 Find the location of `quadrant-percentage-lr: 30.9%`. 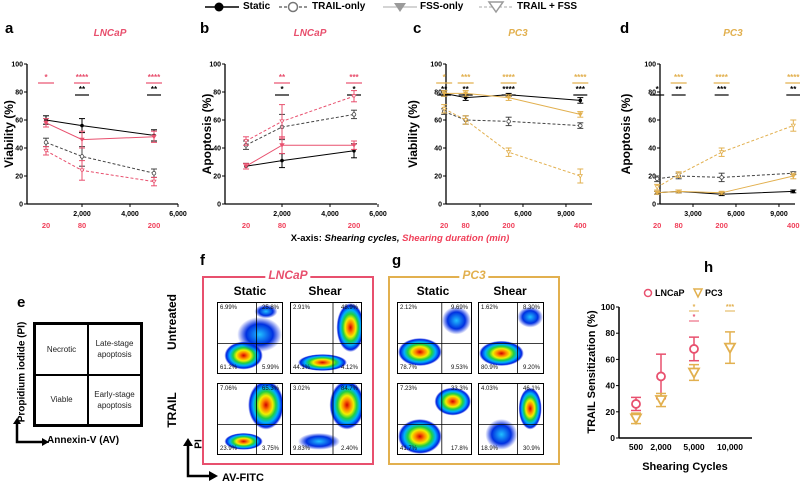

quadrant-percentage-lr: 30.9% is located at coordinates (531, 449).